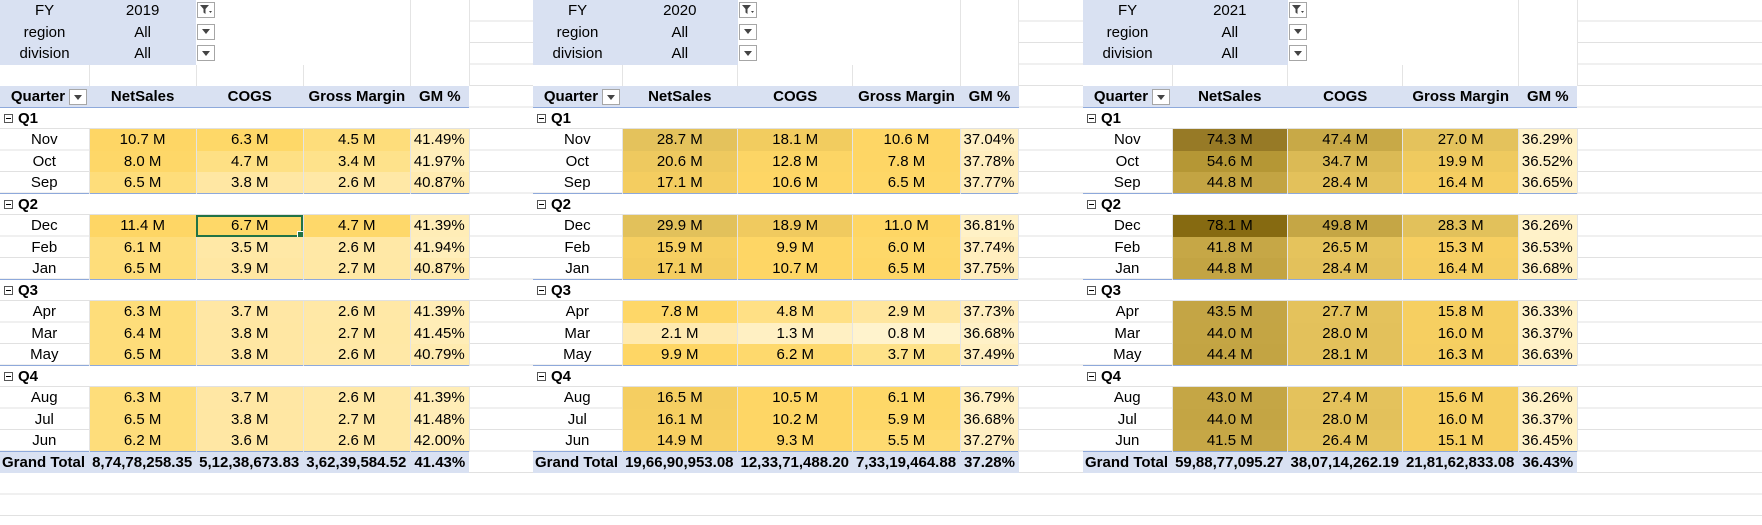 The width and height of the screenshot is (1762, 525). Describe the element at coordinates (990, 247) in the screenshot. I see `gm-percent-cell: 37.74%` at that location.